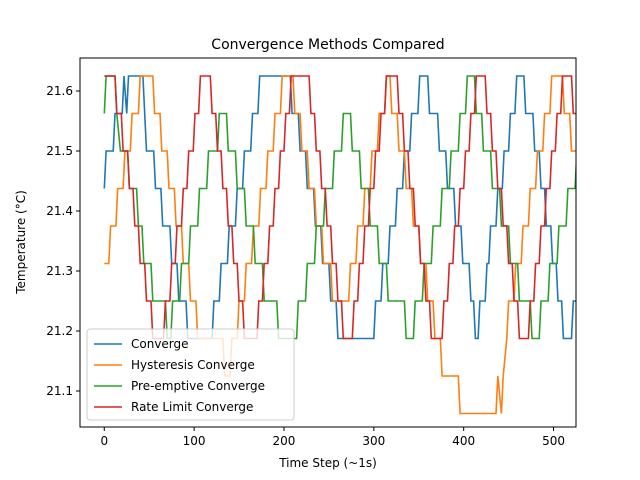  I want to click on legend-box, so click(190, 374).